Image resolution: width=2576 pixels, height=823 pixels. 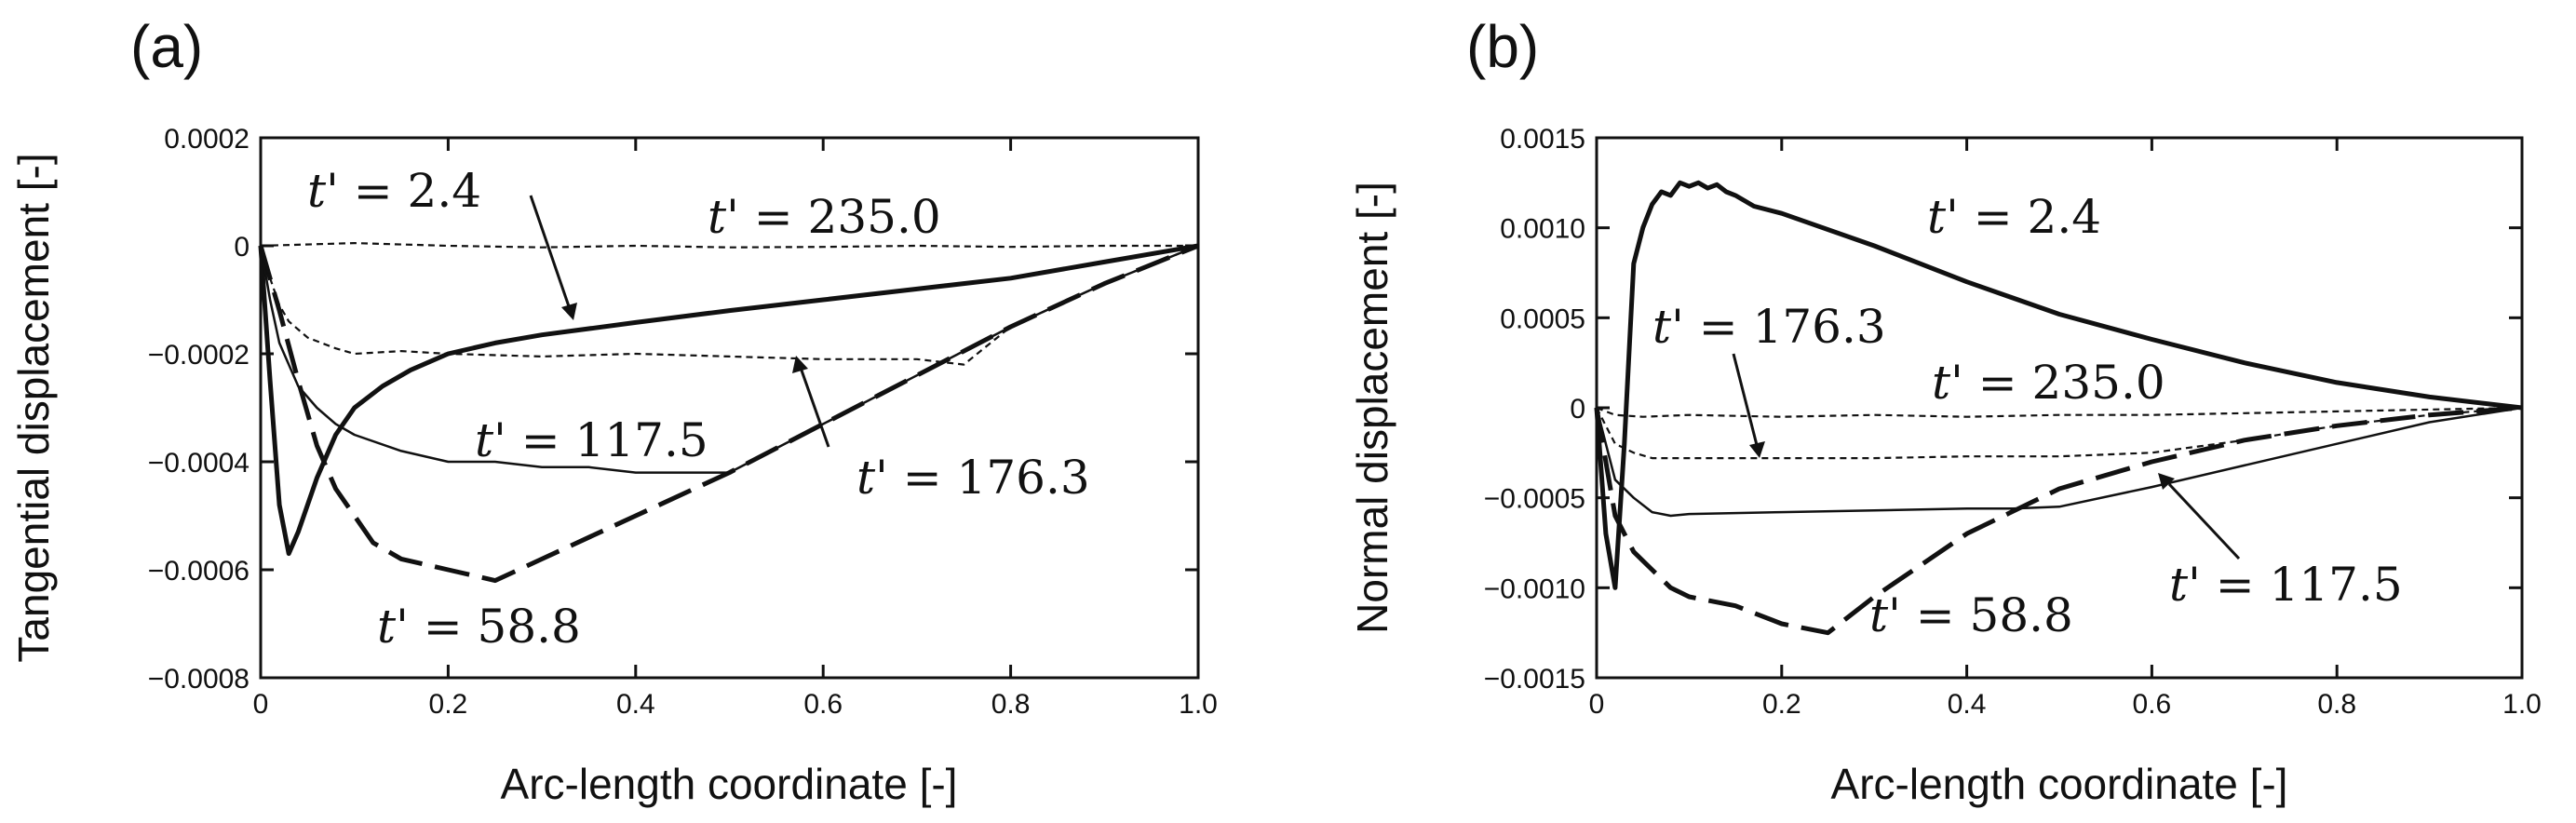 I want to click on panel-b-x-tick-label: 0.4, so click(x=1967, y=704).